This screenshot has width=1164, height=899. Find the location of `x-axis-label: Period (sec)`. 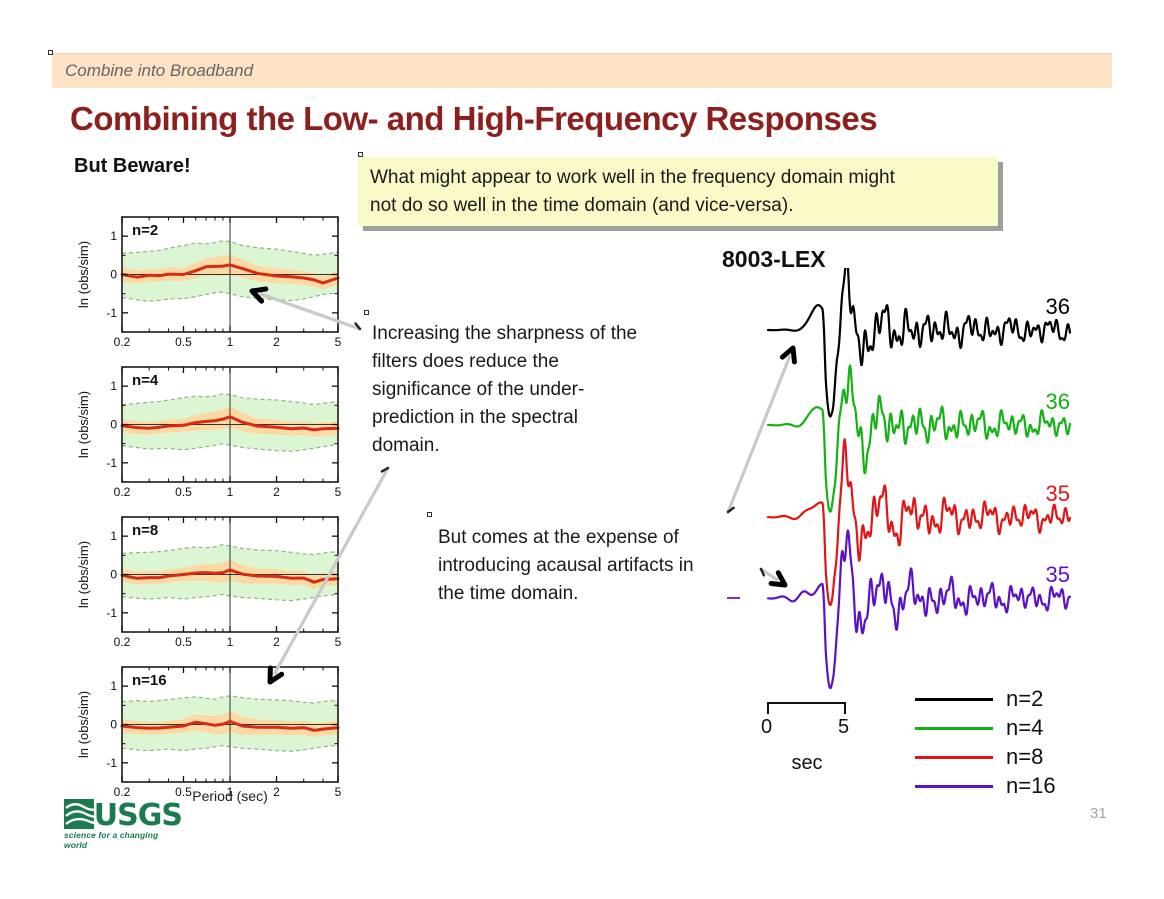

x-axis-label: Period (sec) is located at coordinates (230, 796).